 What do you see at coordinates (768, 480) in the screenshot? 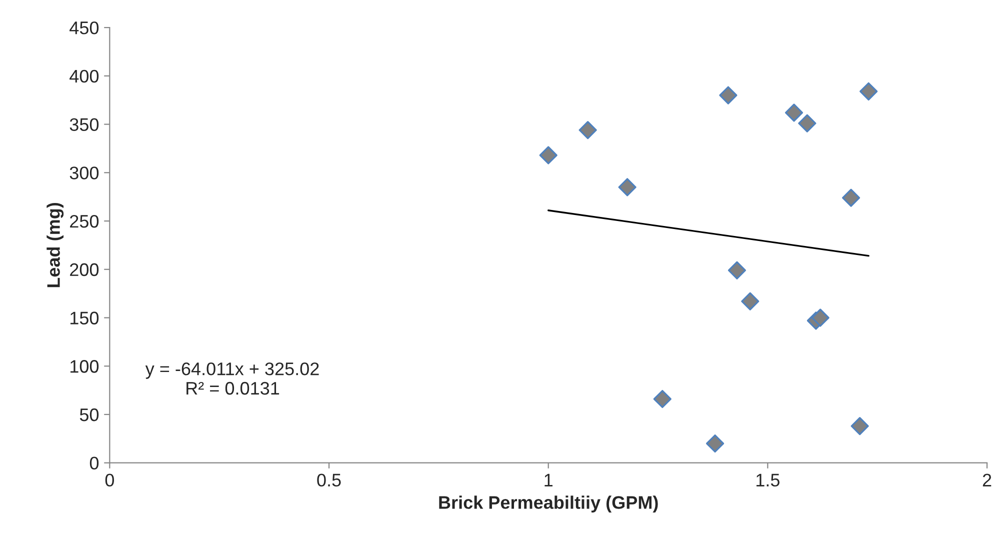
I see `x-tick-label: 1.5` at bounding box center [768, 480].